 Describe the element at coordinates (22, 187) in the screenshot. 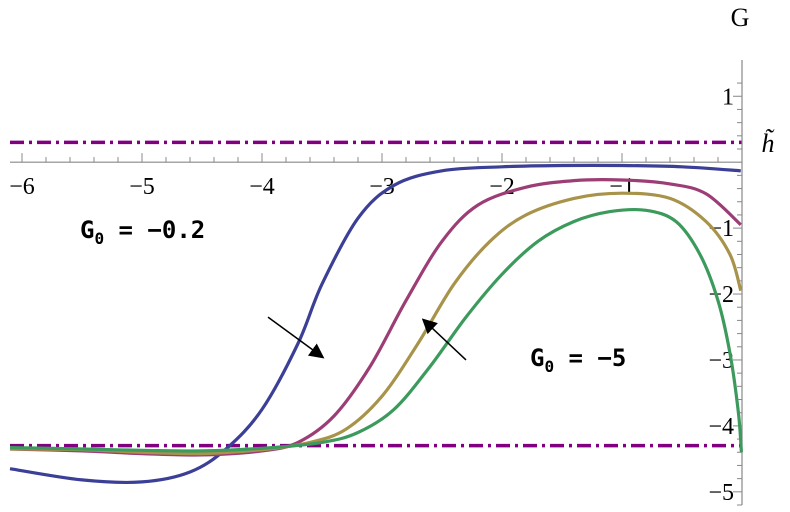

I see `x-tick-label: −6` at that location.